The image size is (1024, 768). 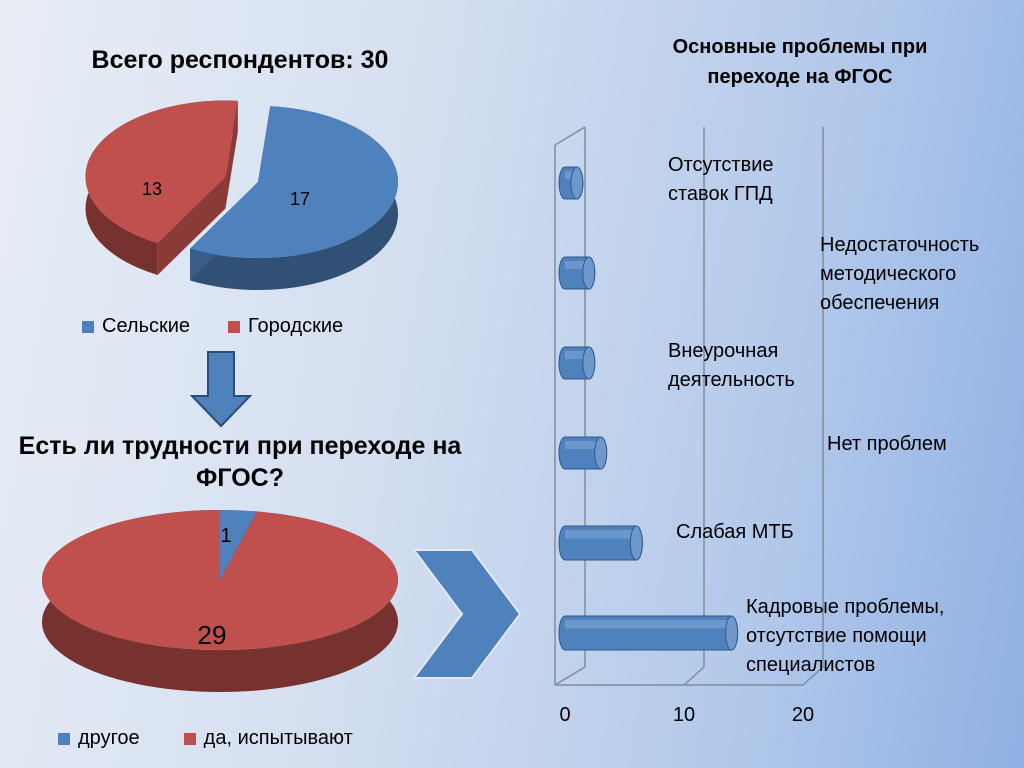 I want to click on bar-category-label-2: Внеурочная деятельность, so click(x=731, y=365).